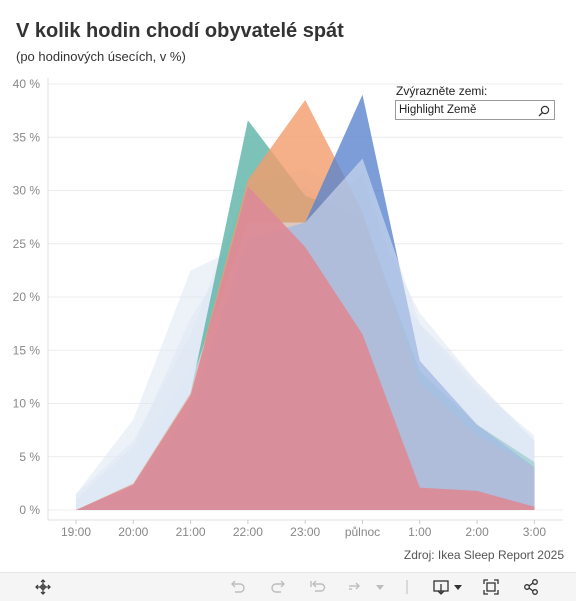 The image size is (576, 601). Describe the element at coordinates (491, 587) in the screenshot. I see `fullscreen-icon` at that location.